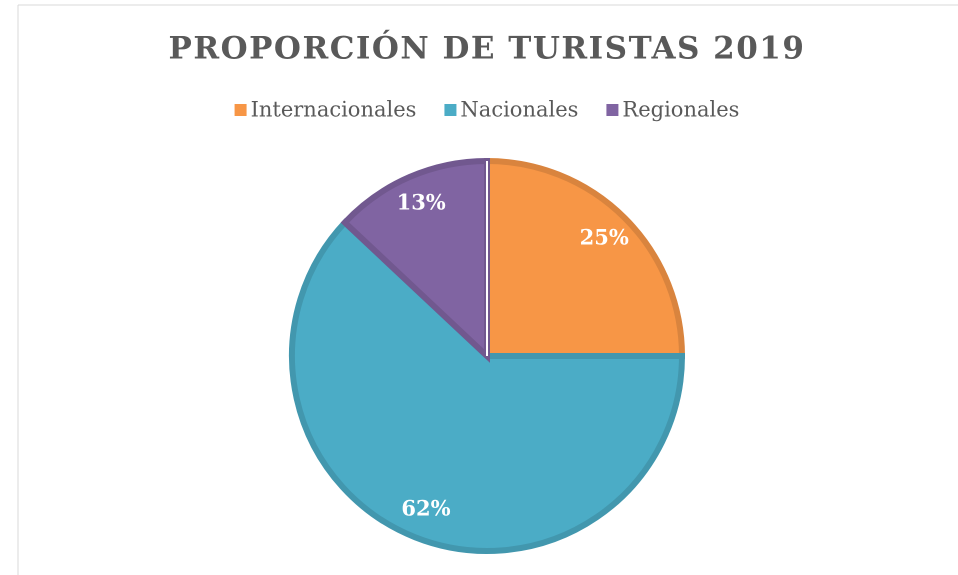 The height and width of the screenshot is (575, 958). Describe the element at coordinates (519, 110) in the screenshot. I see `legend-label: Nacionales` at that location.